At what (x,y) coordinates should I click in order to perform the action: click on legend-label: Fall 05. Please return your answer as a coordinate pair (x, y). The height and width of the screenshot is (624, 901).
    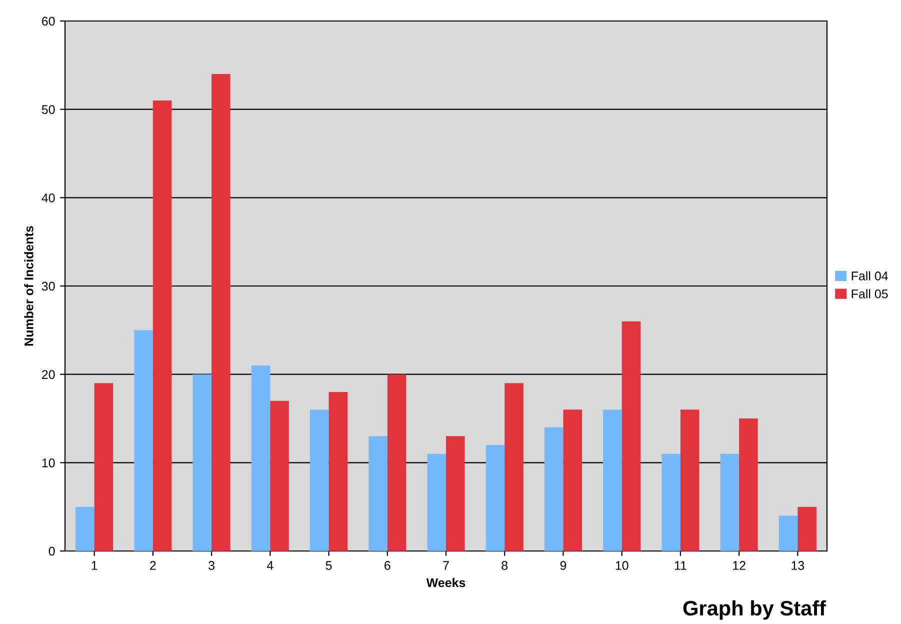
    Looking at the image, I should click on (870, 293).